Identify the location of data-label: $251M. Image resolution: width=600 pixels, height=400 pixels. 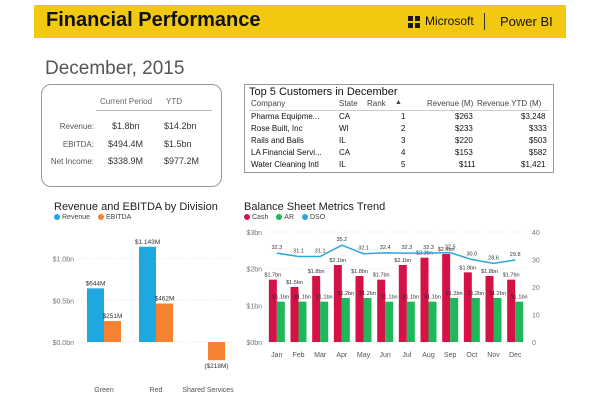
(113, 316).